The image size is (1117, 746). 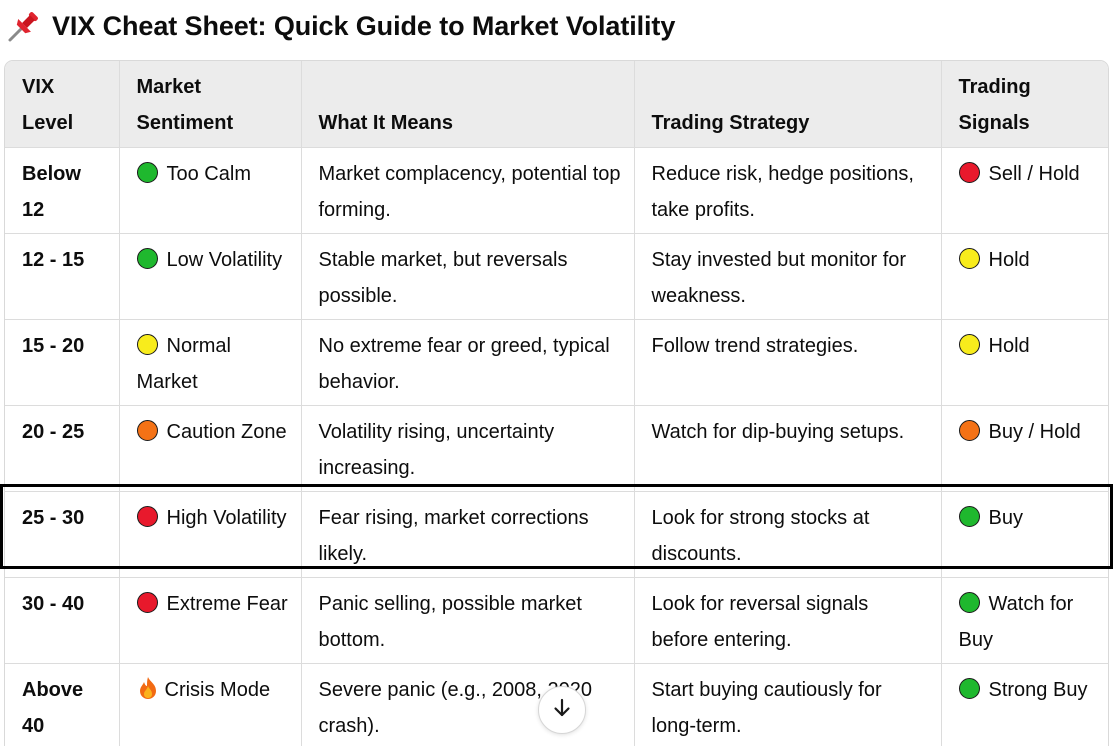 I want to click on market-sentiment-cell: Caution Zone, so click(x=210, y=448).